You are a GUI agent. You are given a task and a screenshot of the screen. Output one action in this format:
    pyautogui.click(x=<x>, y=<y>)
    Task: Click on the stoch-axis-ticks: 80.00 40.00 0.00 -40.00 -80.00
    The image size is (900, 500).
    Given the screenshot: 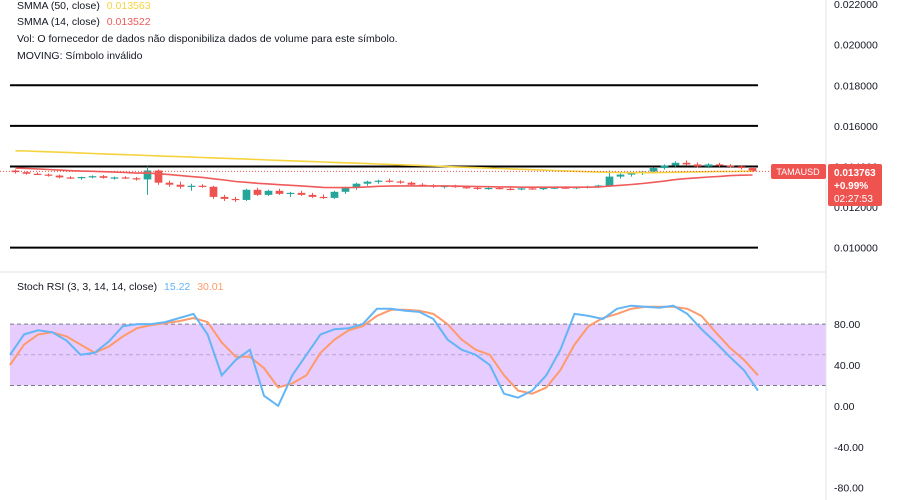 What is the action you would take?
    pyautogui.click(x=849, y=407)
    